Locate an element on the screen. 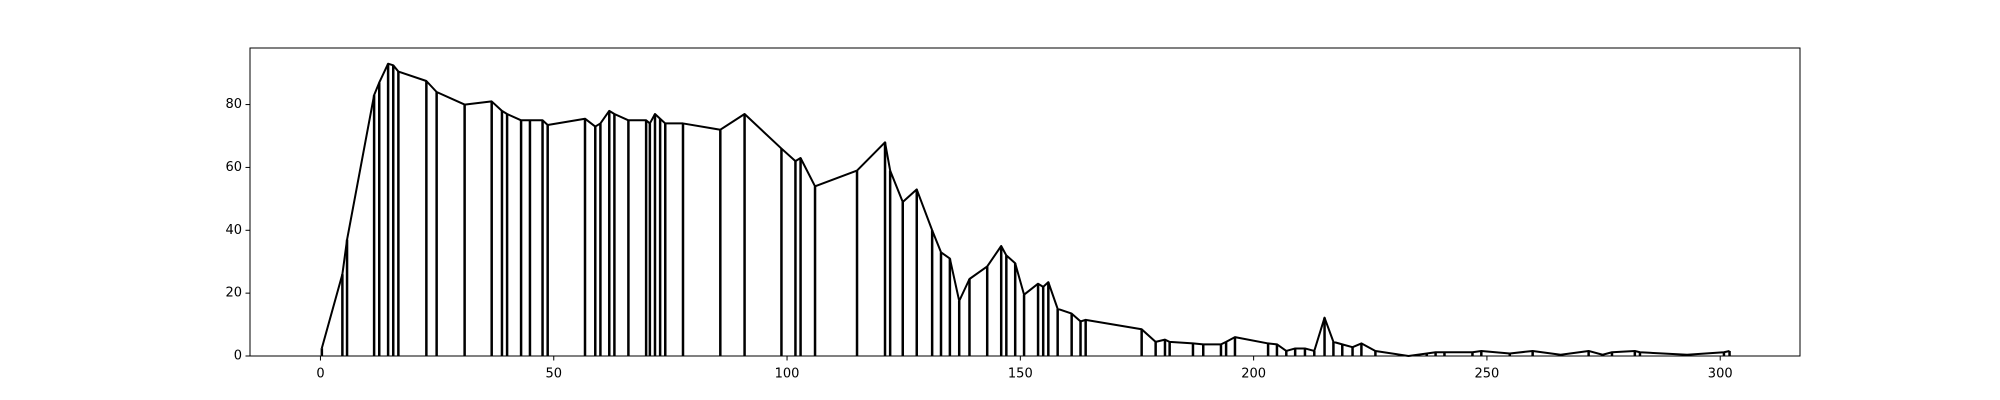 This screenshot has width=2000, height=400. x-tick-label: 250 is located at coordinates (1487, 374).